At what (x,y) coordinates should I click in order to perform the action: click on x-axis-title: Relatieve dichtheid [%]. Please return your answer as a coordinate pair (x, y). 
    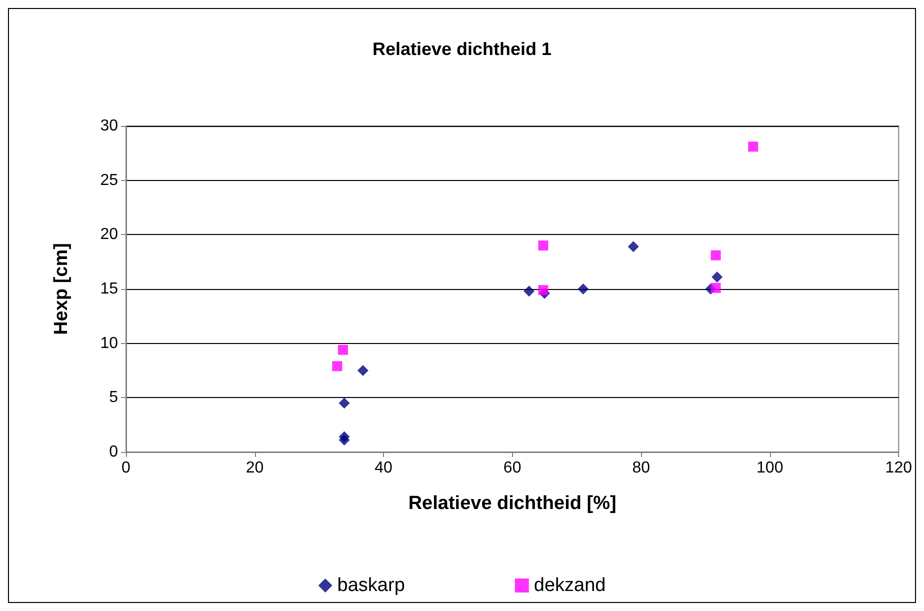
    Looking at the image, I should click on (512, 503).